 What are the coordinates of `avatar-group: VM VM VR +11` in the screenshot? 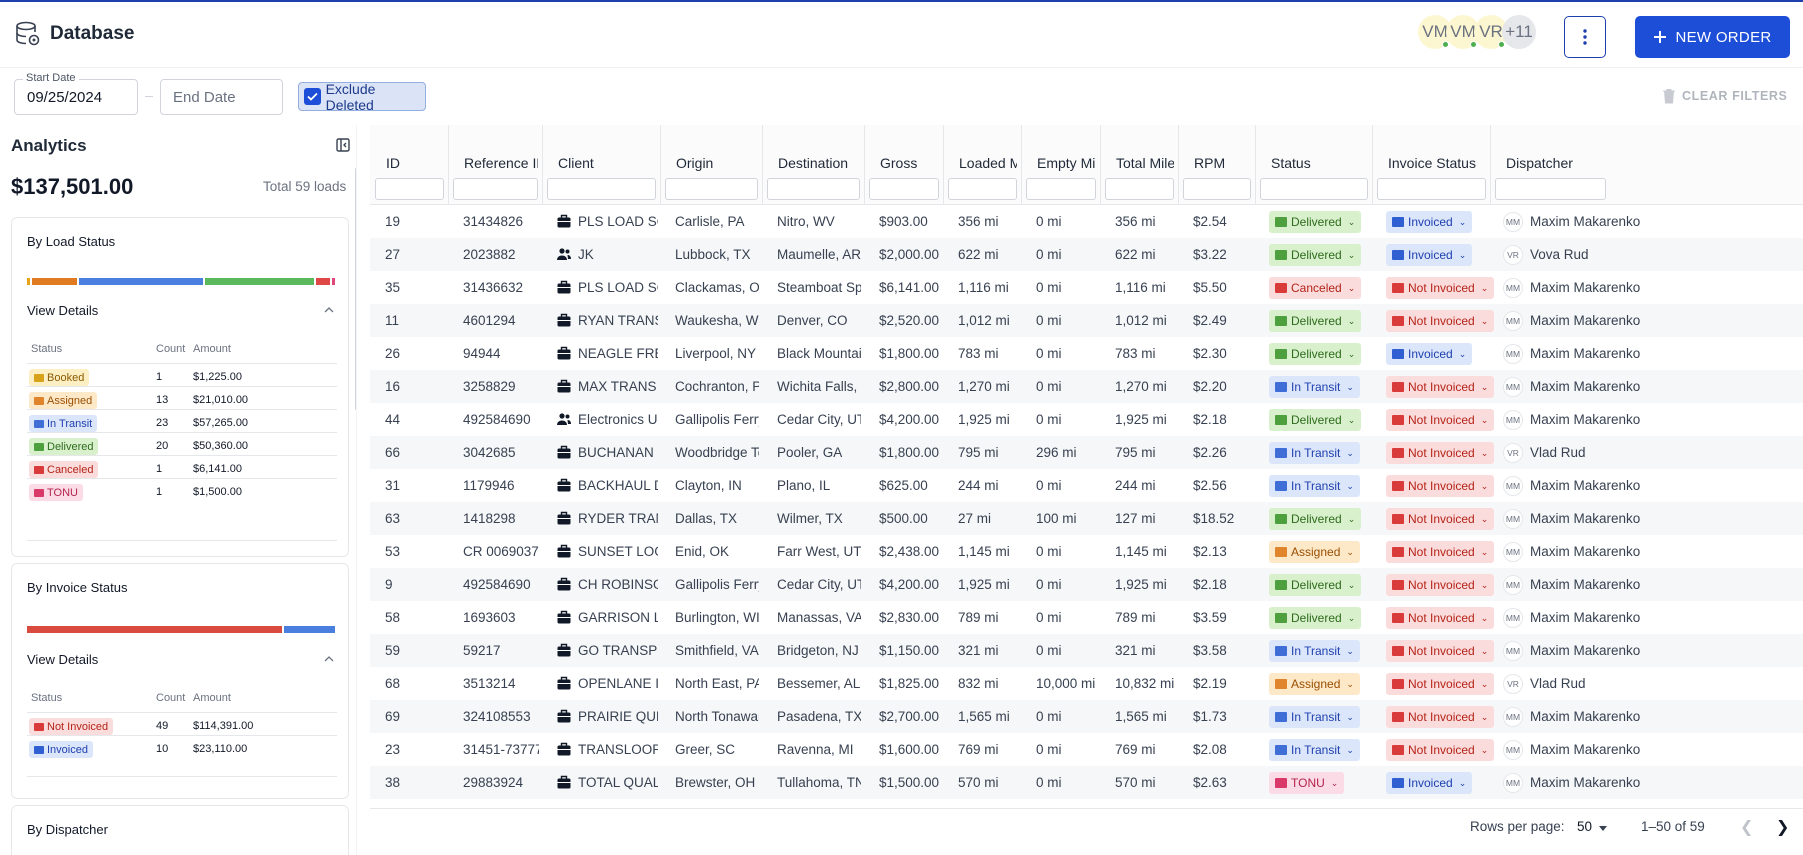 It's located at (1477, 32).